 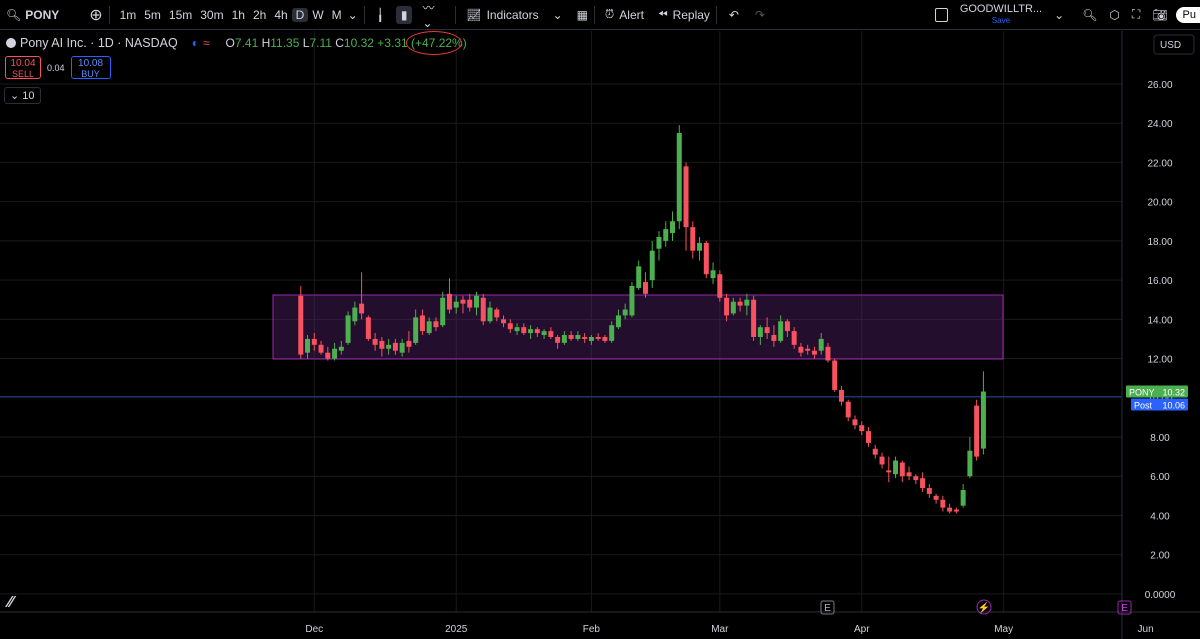 I want to click on replay: Replay, so click(x=691, y=14).